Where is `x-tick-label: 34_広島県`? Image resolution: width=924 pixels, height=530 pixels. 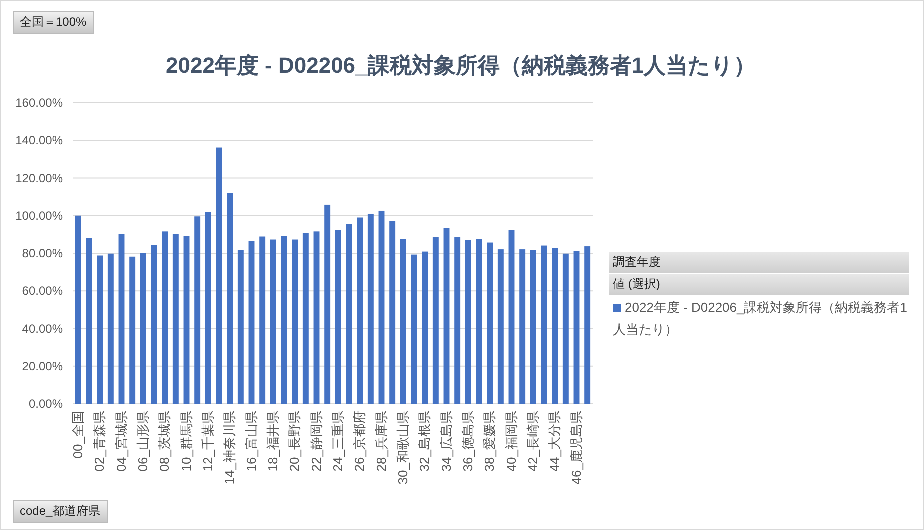
x-tick-label: 34_広島県 is located at coordinates (446, 441).